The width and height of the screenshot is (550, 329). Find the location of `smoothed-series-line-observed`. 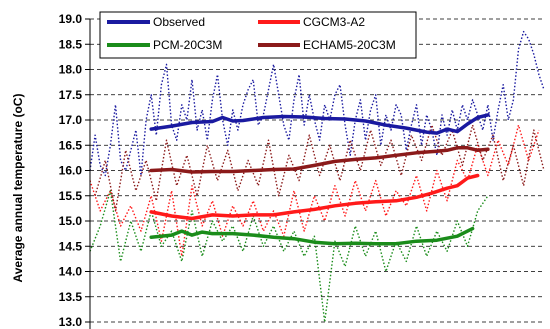

smoothed-series-line-observed is located at coordinates (319, 124).